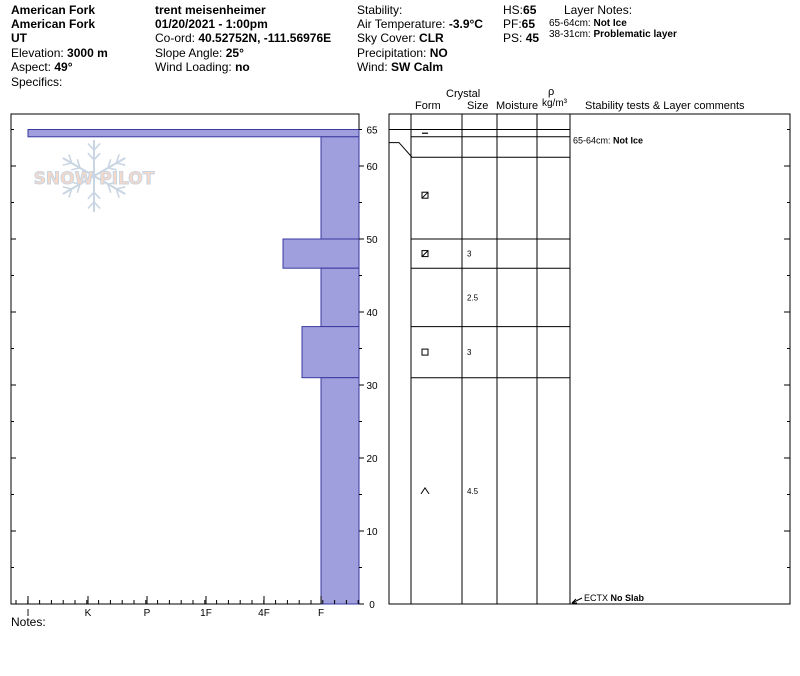 This screenshot has width=800, height=676. What do you see at coordinates (372, 386) in the screenshot?
I see `depth-tick-label: 30` at bounding box center [372, 386].